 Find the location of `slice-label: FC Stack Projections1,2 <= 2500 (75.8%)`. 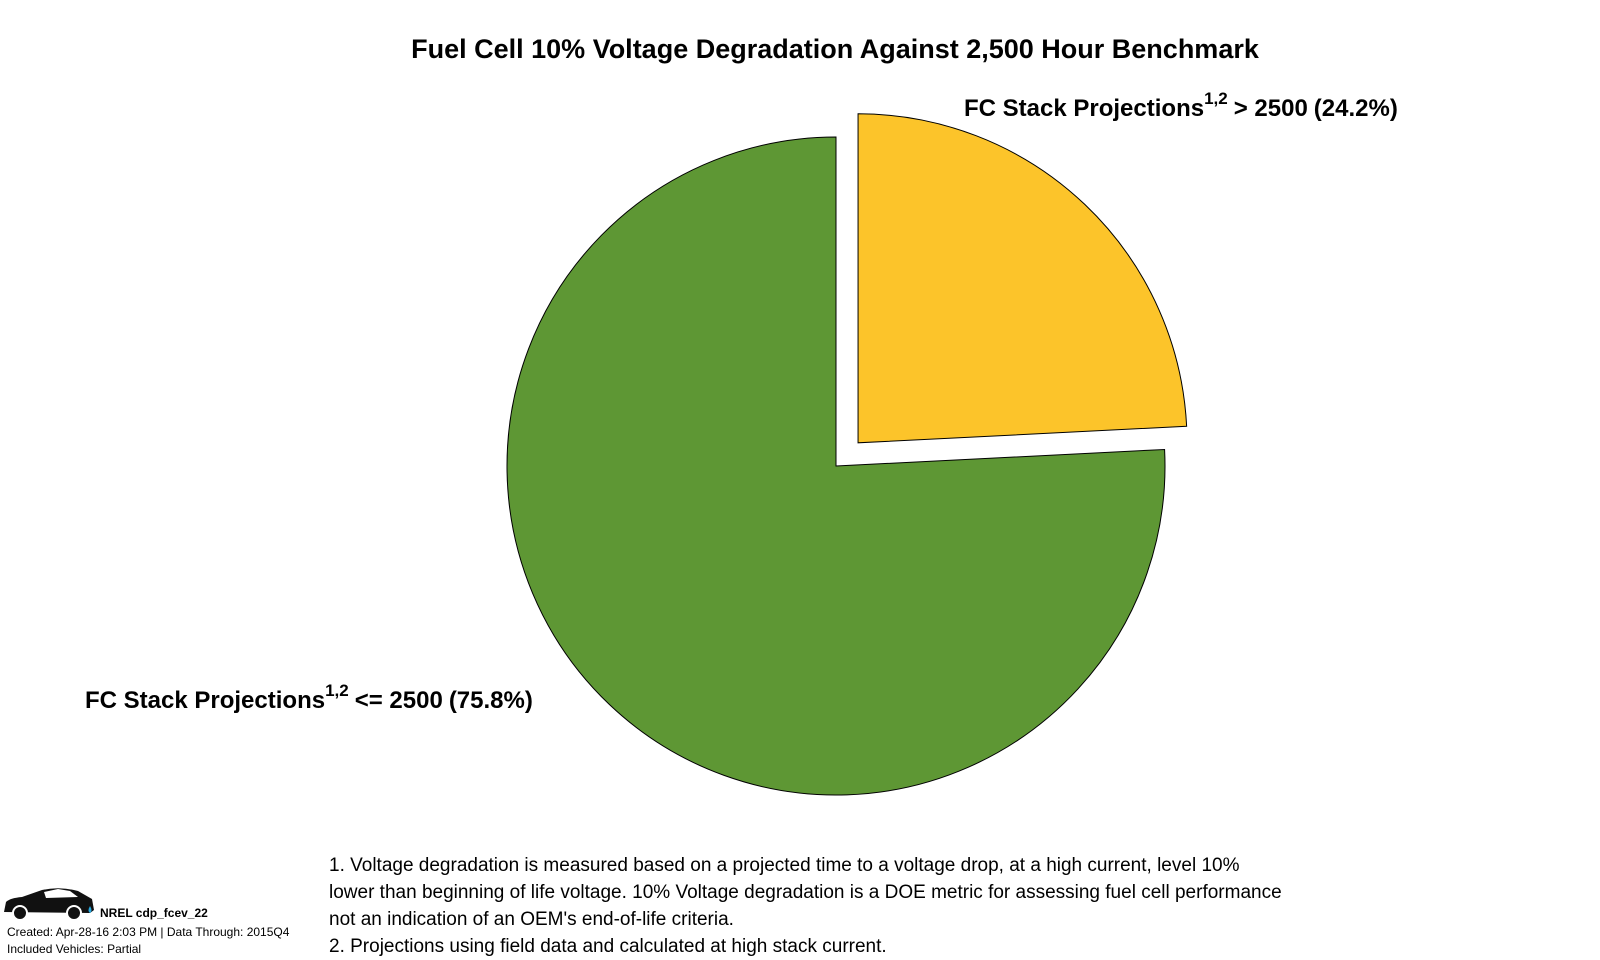

slice-label: FC Stack Projections1,2 <= 2500 (75.8%) is located at coordinates (309, 697).